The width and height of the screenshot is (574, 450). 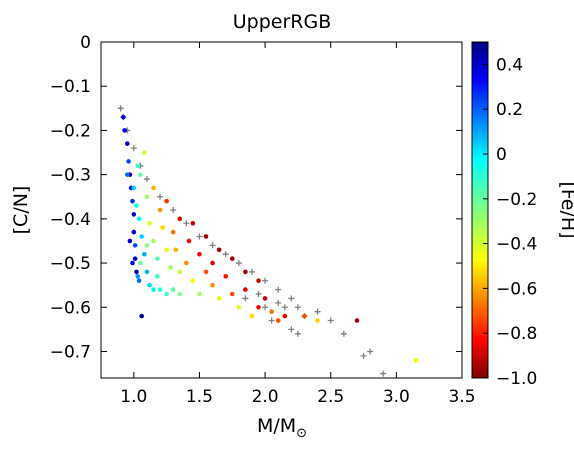 What do you see at coordinates (85, 43) in the screenshot?
I see `y-tick-label: 0` at bounding box center [85, 43].